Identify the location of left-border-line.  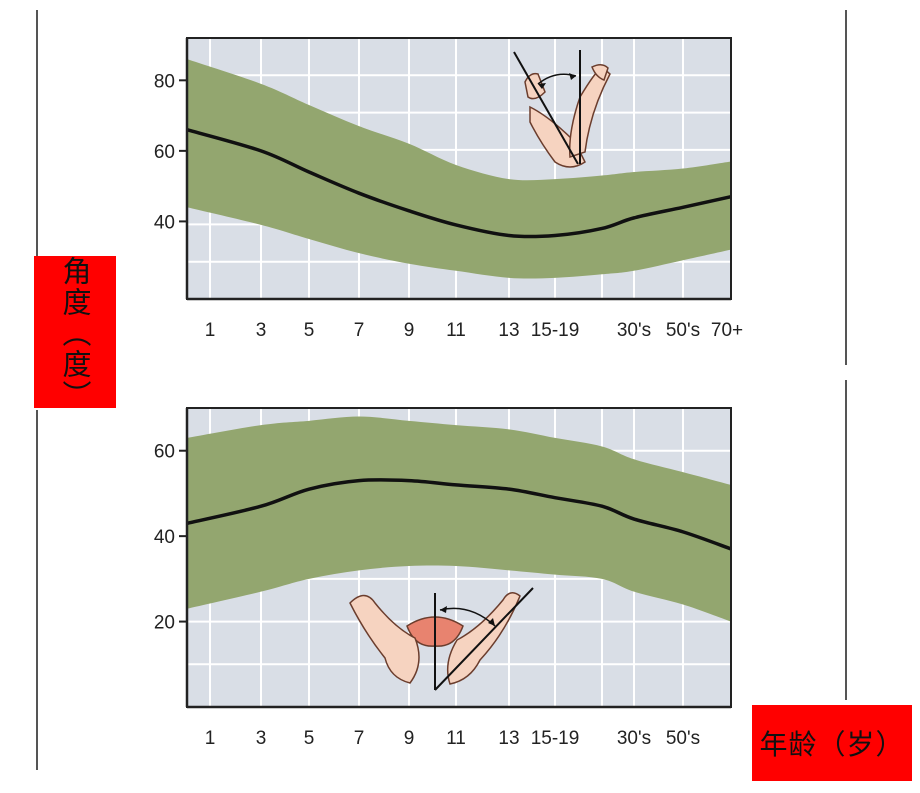
(37, 187).